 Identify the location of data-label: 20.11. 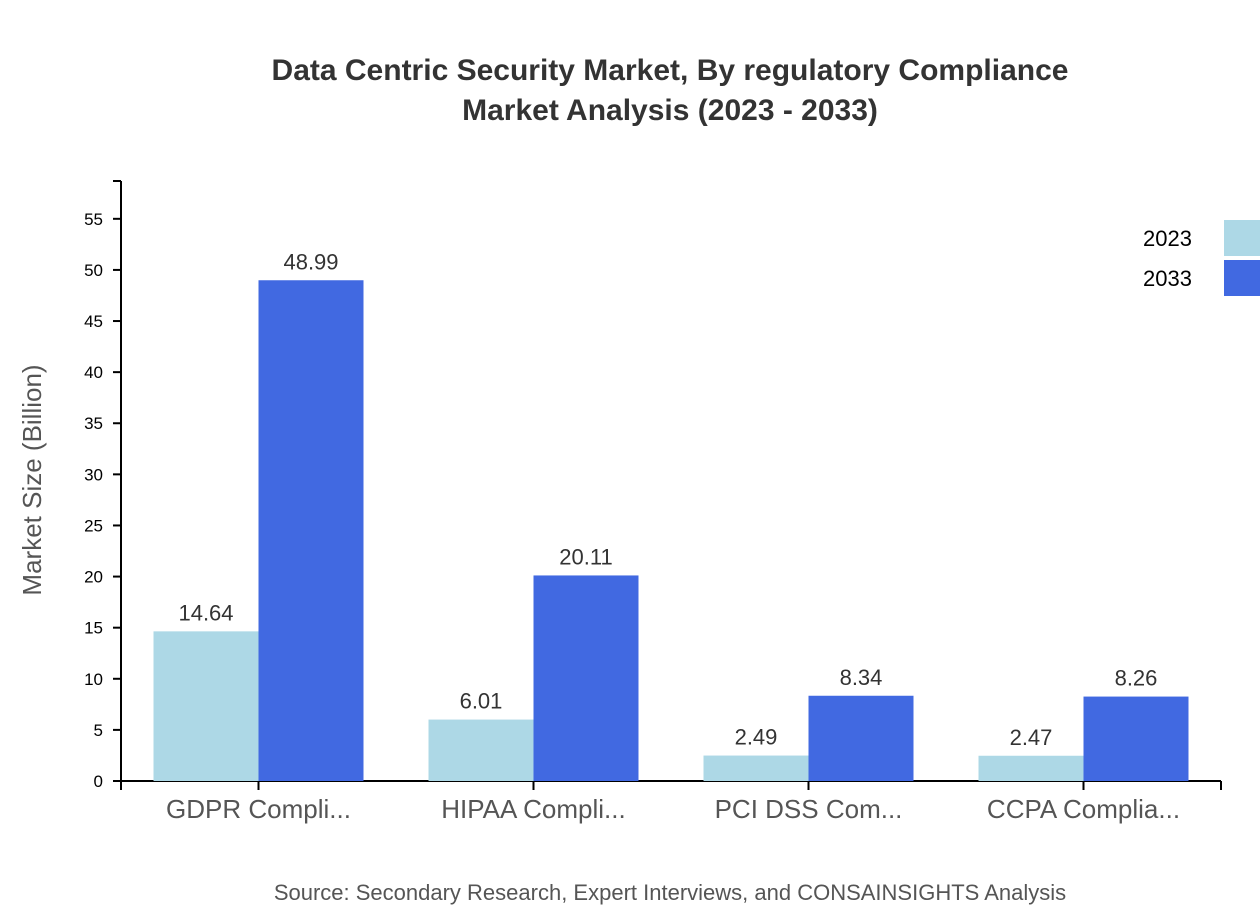
(585, 556).